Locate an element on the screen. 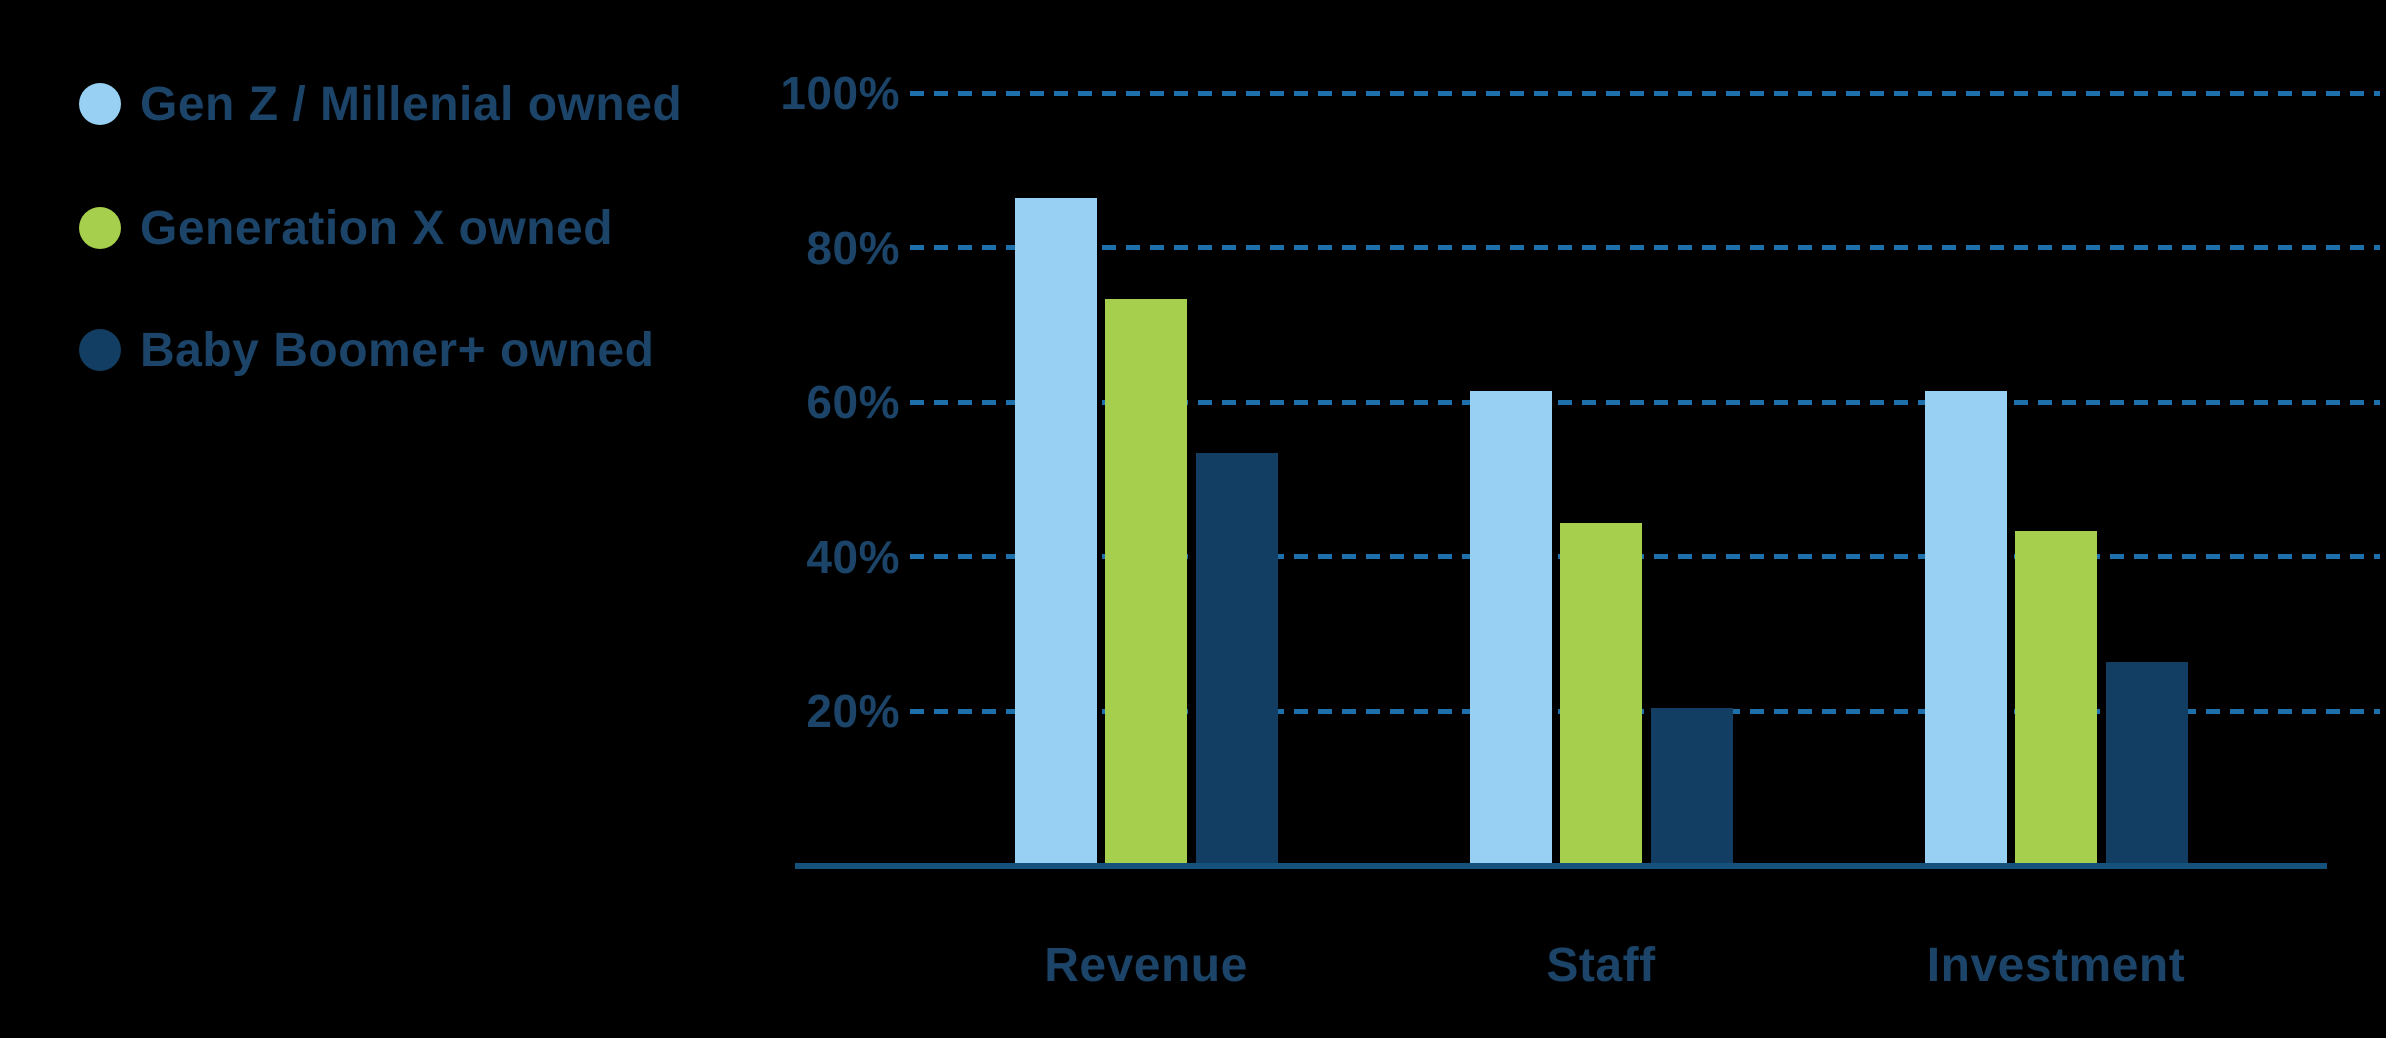 This screenshot has height=1038, width=2386. legend-label: Baby Boomer+ owned is located at coordinates (397, 350).